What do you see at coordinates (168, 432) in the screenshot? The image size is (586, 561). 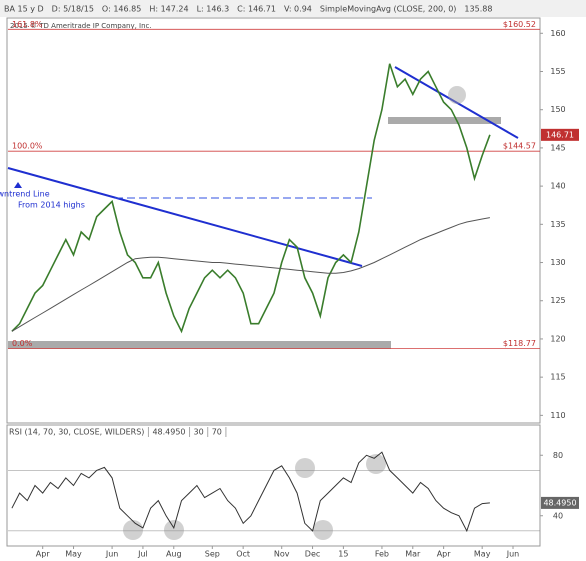 I see `panel-title: 48.4950` at bounding box center [168, 432].